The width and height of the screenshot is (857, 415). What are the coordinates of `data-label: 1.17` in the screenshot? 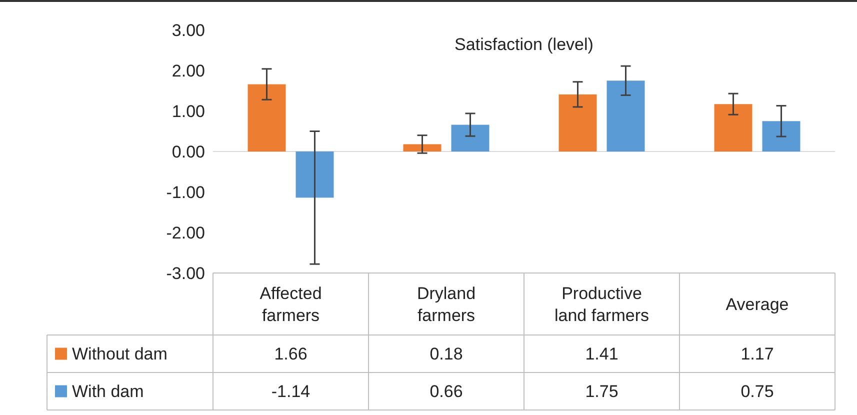 It's located at (757, 354).